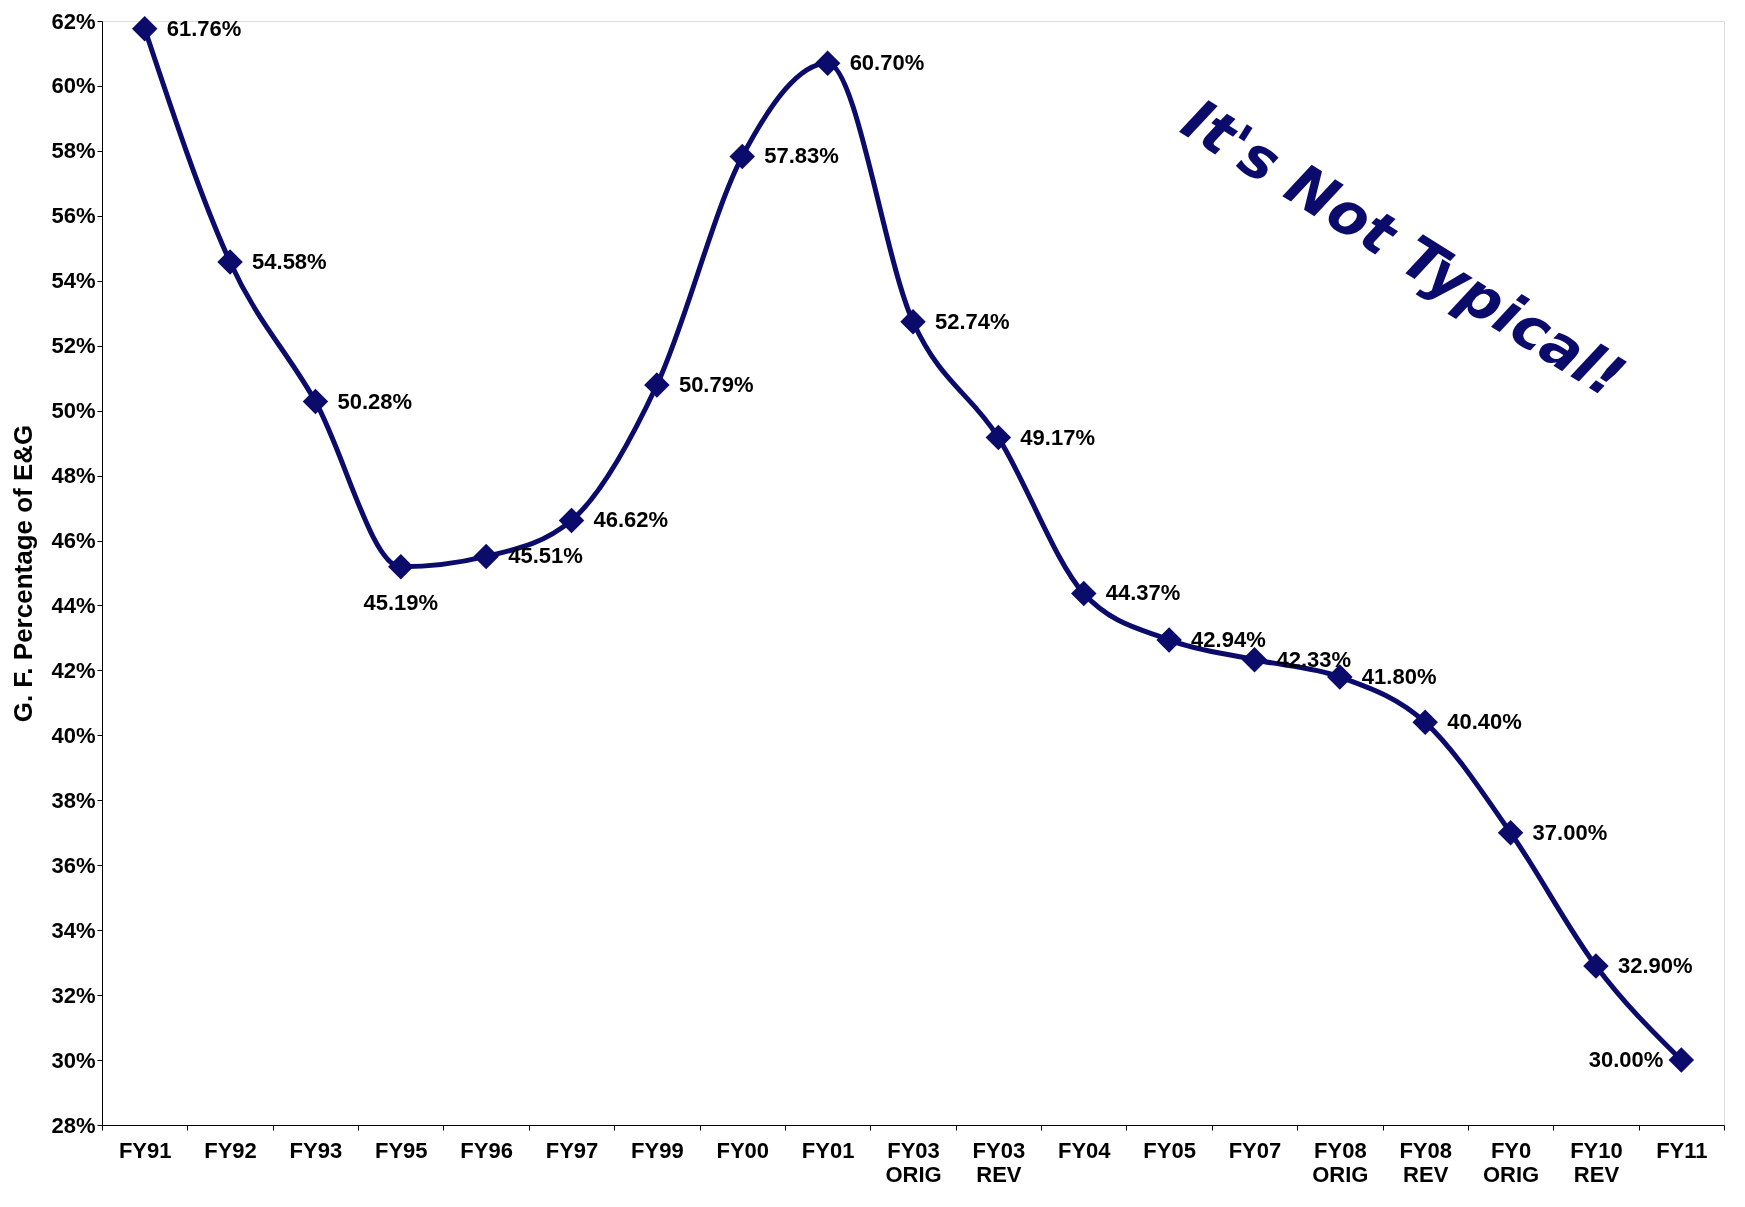  I want to click on x-tick-label: FY91, so click(145, 1150).